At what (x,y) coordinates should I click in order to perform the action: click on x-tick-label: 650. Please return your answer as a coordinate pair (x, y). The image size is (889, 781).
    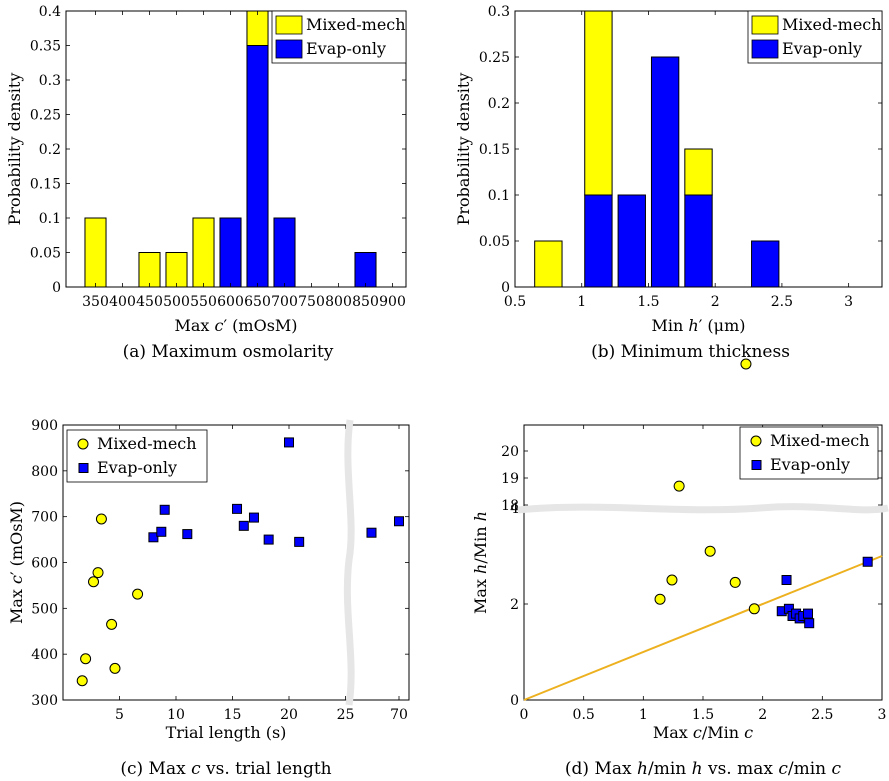
    Looking at the image, I should click on (257, 302).